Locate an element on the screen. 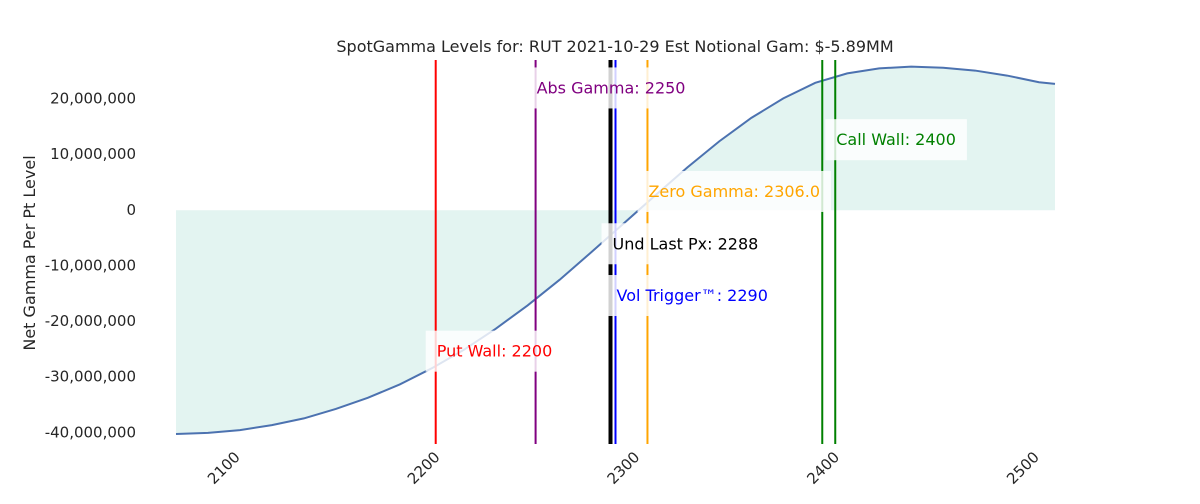 Image resolution: width=1200 pixels, height=504 pixels. x-tick-label-3: 2400 is located at coordinates (823, 468).